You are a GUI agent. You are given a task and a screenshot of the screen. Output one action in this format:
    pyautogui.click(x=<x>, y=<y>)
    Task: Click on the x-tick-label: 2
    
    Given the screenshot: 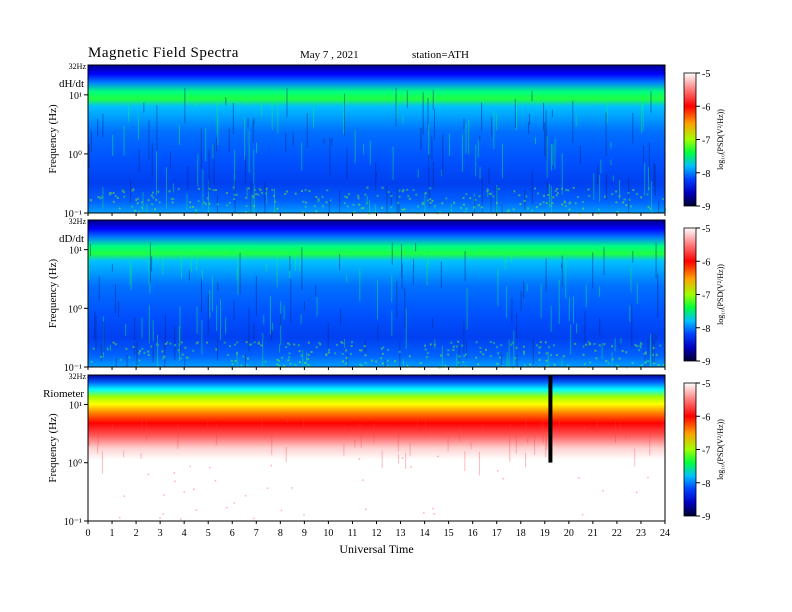 What is the action you would take?
    pyautogui.click(x=136, y=533)
    